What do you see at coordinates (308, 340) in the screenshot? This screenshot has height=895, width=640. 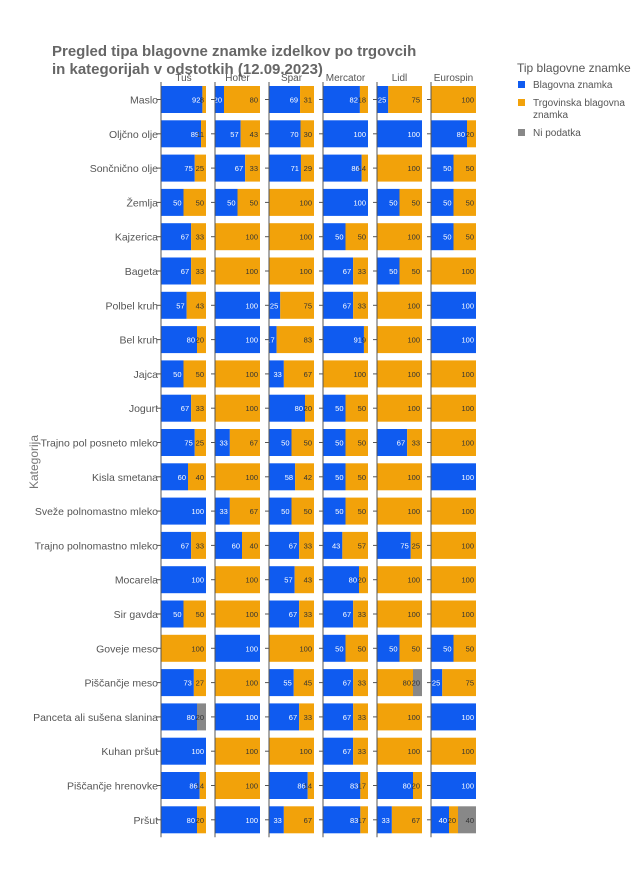 I see `bar-data-label: 83` at bounding box center [308, 340].